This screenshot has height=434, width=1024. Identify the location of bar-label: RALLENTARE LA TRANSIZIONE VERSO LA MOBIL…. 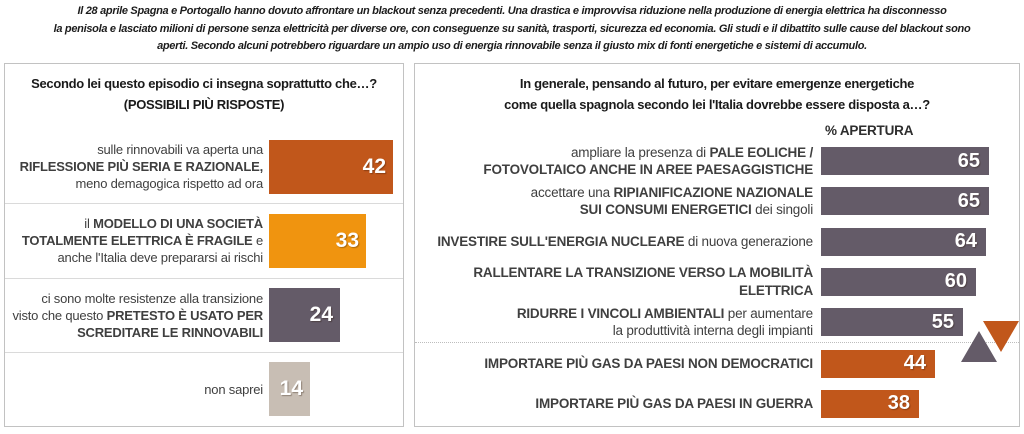
(618, 281).